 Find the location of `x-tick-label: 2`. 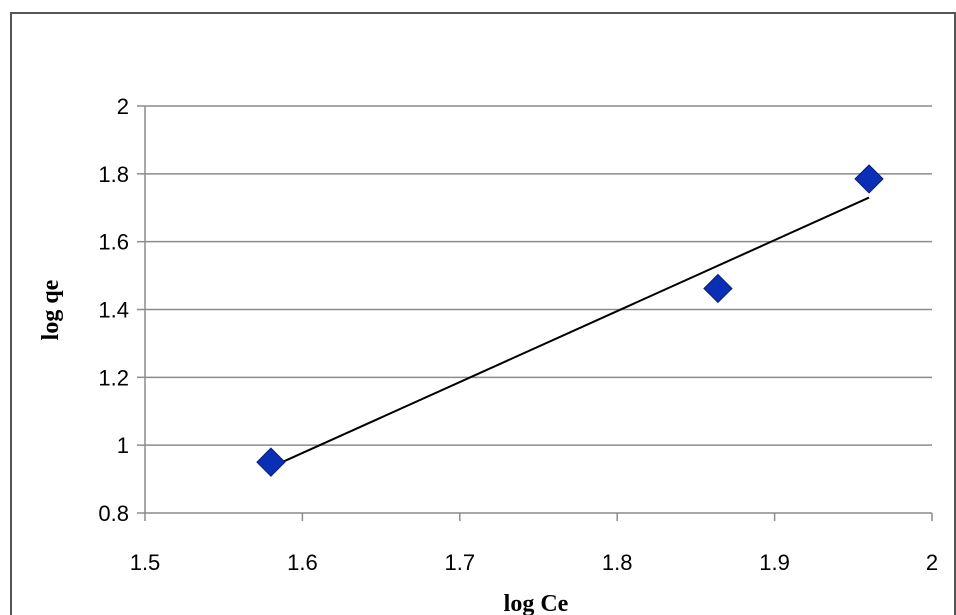

x-tick-label: 2 is located at coordinates (932, 562).